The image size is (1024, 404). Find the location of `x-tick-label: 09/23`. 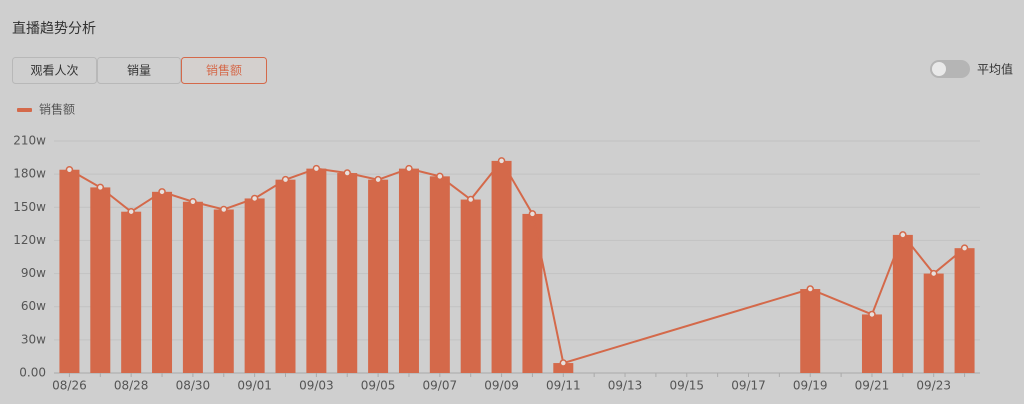

x-tick-label: 09/23 is located at coordinates (933, 386).